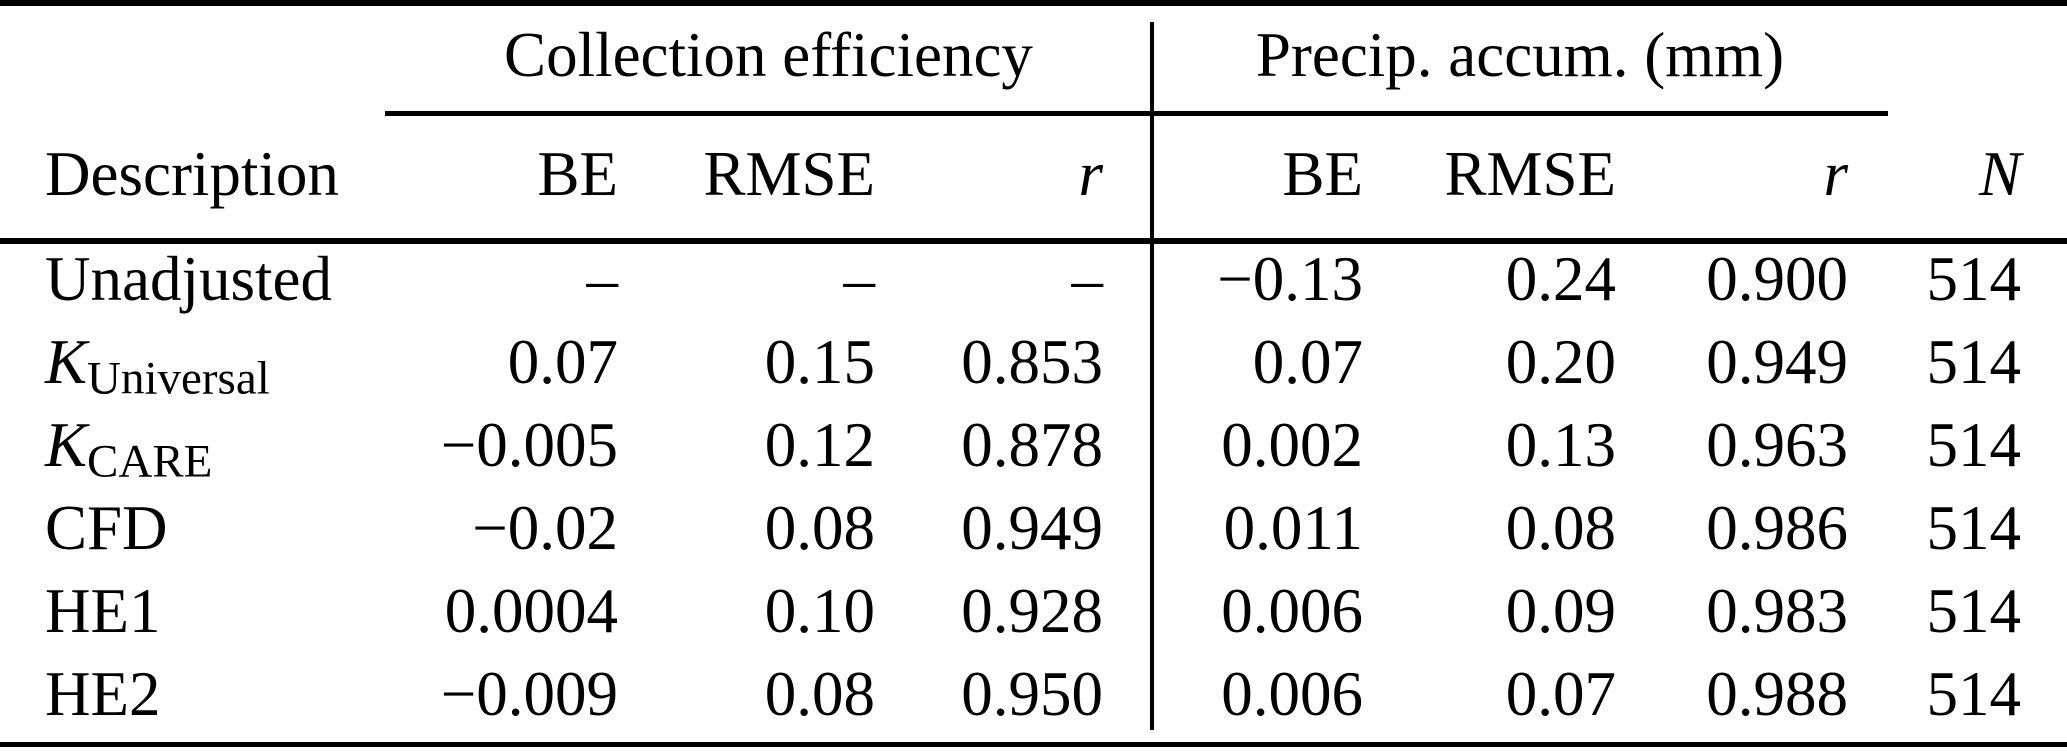 This screenshot has width=2067, height=753. I want to click on table-row-unadjusted: Unadjusted – – – −0.13 0.24 0.900 514, so click(1033, 279).